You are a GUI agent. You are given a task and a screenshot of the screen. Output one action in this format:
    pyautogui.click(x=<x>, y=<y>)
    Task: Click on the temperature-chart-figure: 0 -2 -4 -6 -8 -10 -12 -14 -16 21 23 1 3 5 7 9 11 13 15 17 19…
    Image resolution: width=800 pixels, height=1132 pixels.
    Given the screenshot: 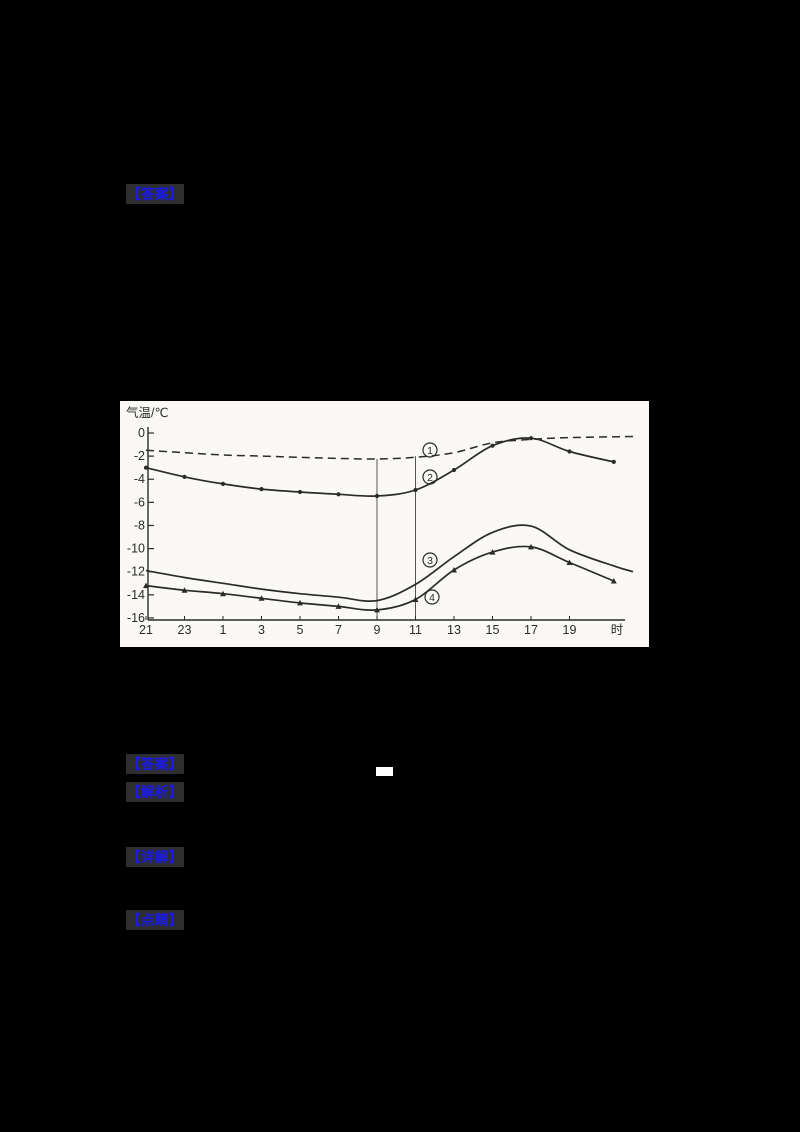 What is the action you would take?
    pyautogui.click(x=384, y=524)
    